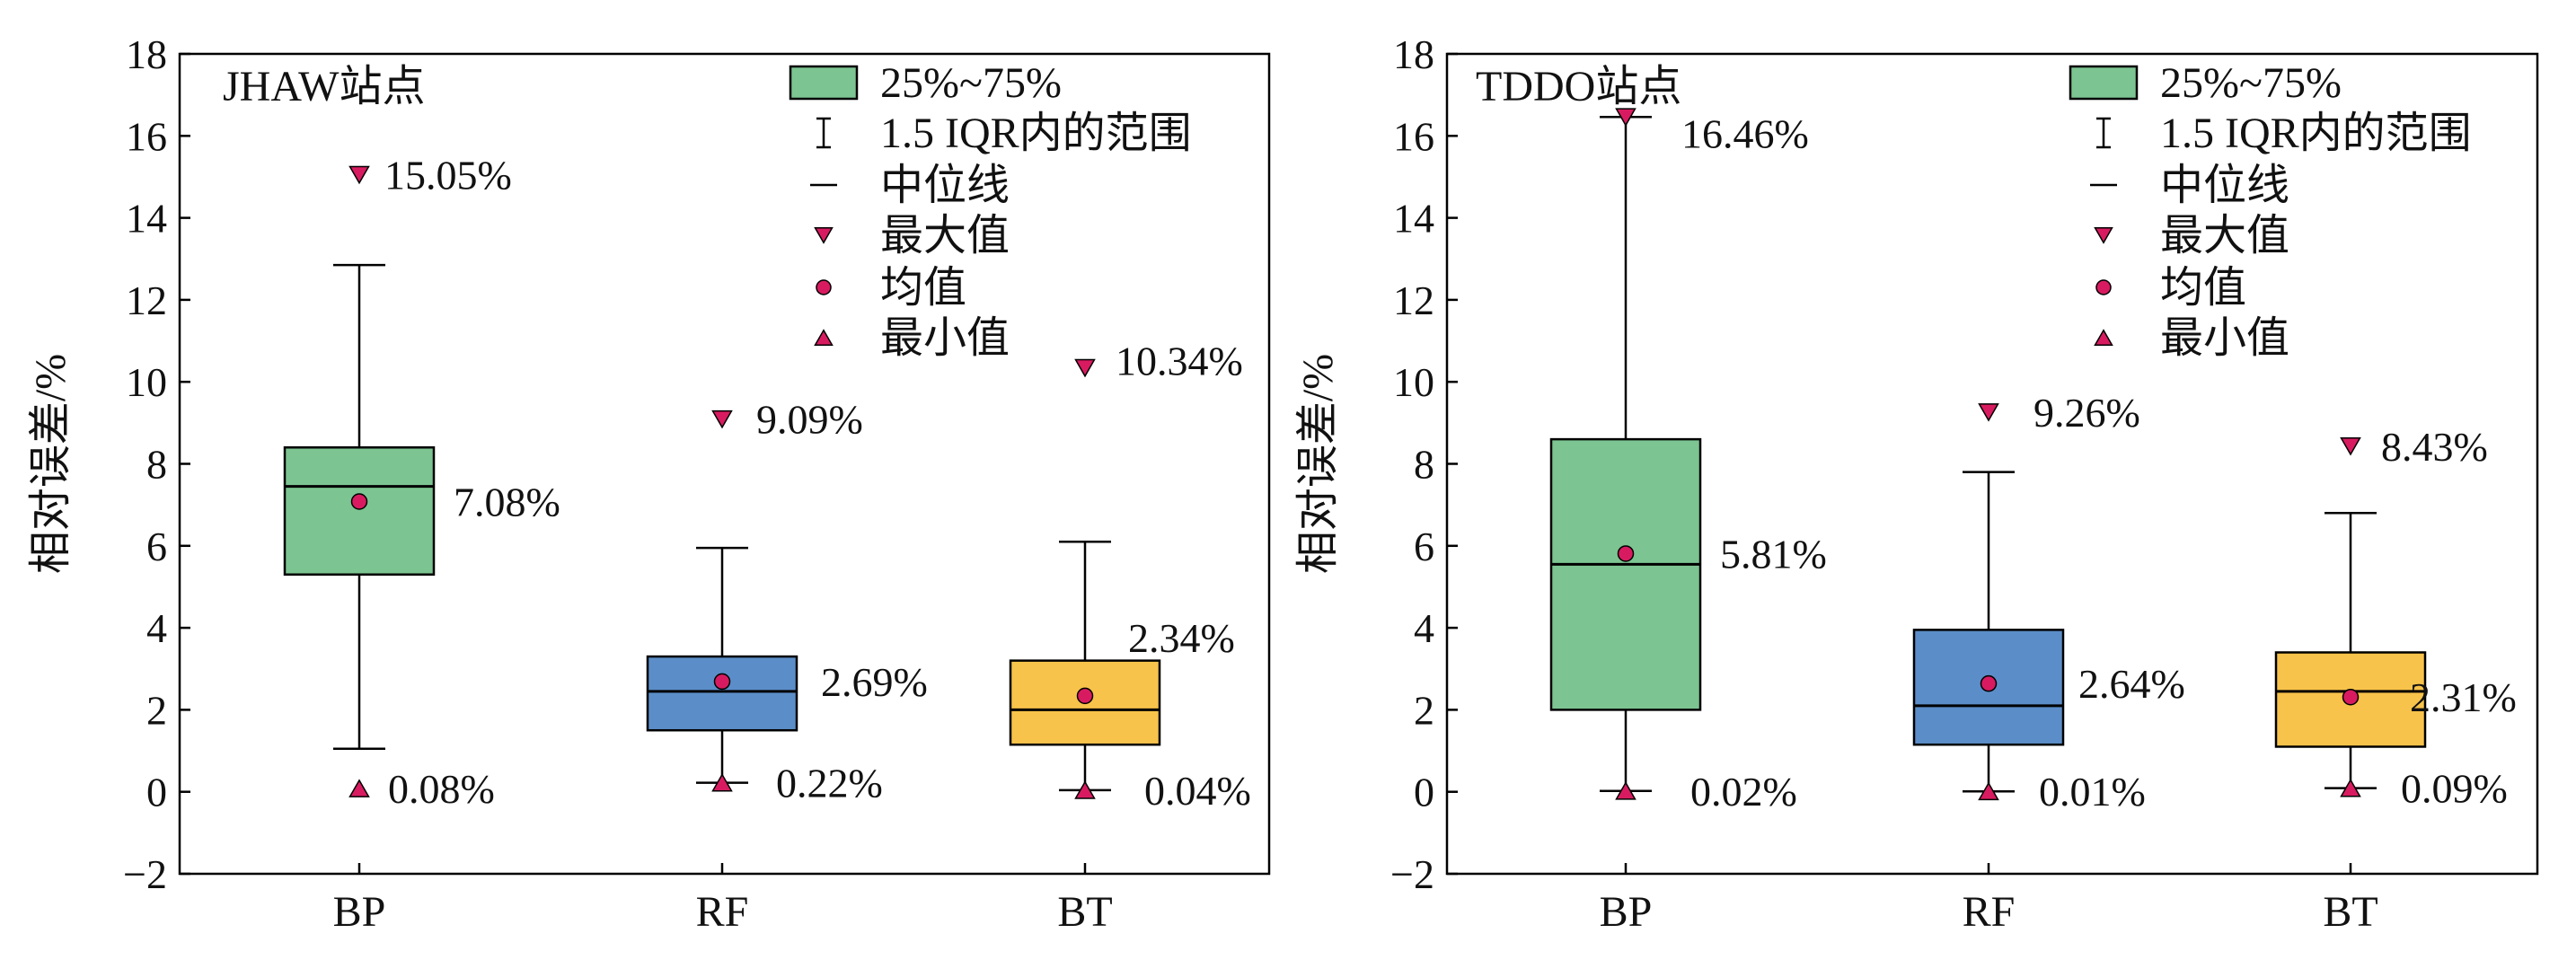 Image resolution: width=2576 pixels, height=960 pixels. Describe the element at coordinates (507, 501) in the screenshot. I see `mean-value-label: 7.08%` at that location.